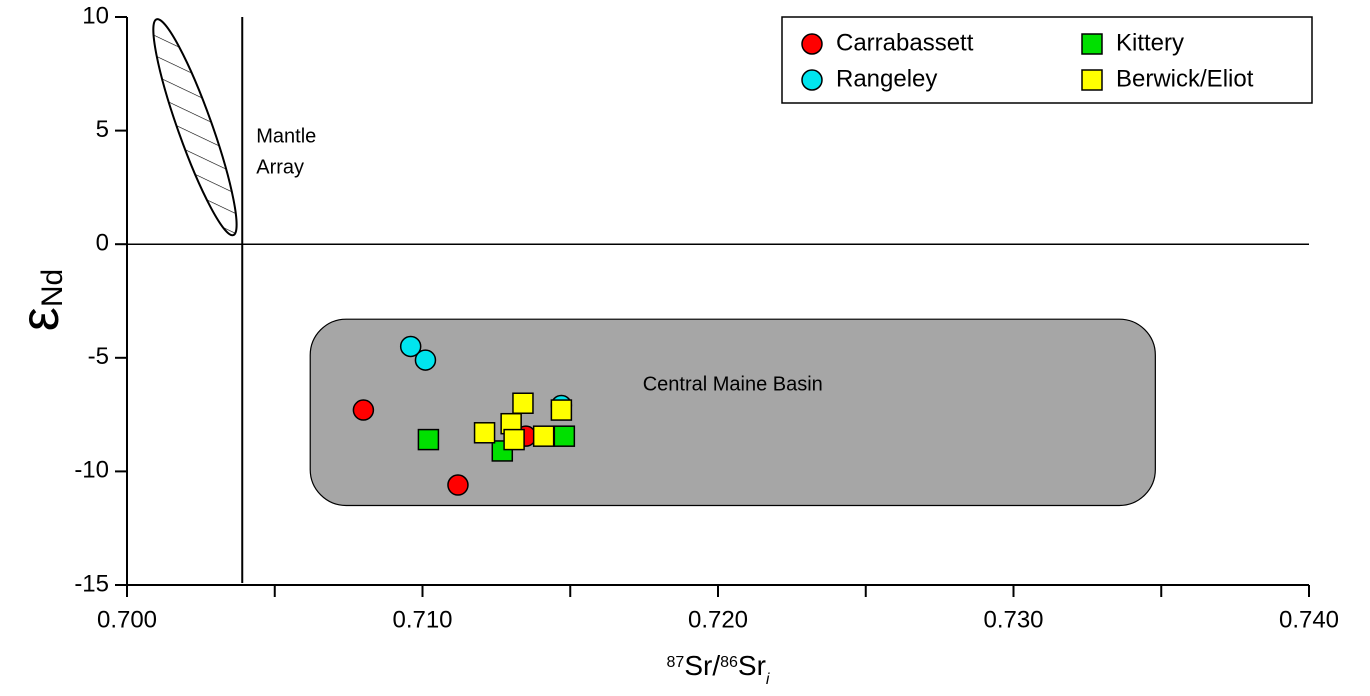 This screenshot has width=1370, height=696. I want to click on x-tick-label: 0.700, so click(127, 619).